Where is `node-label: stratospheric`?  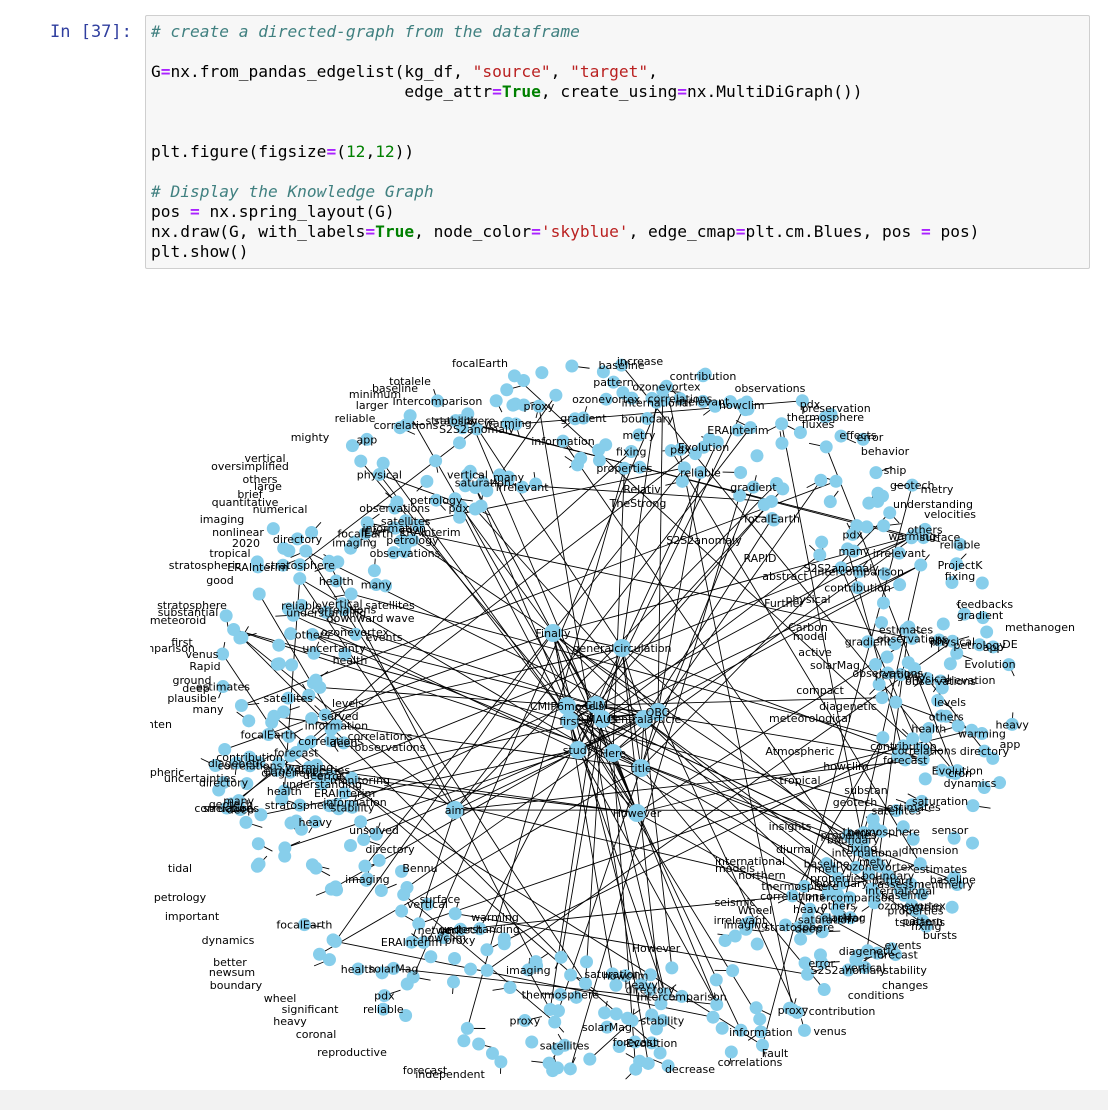
node-label: stratospheric is located at coordinates (205, 565).